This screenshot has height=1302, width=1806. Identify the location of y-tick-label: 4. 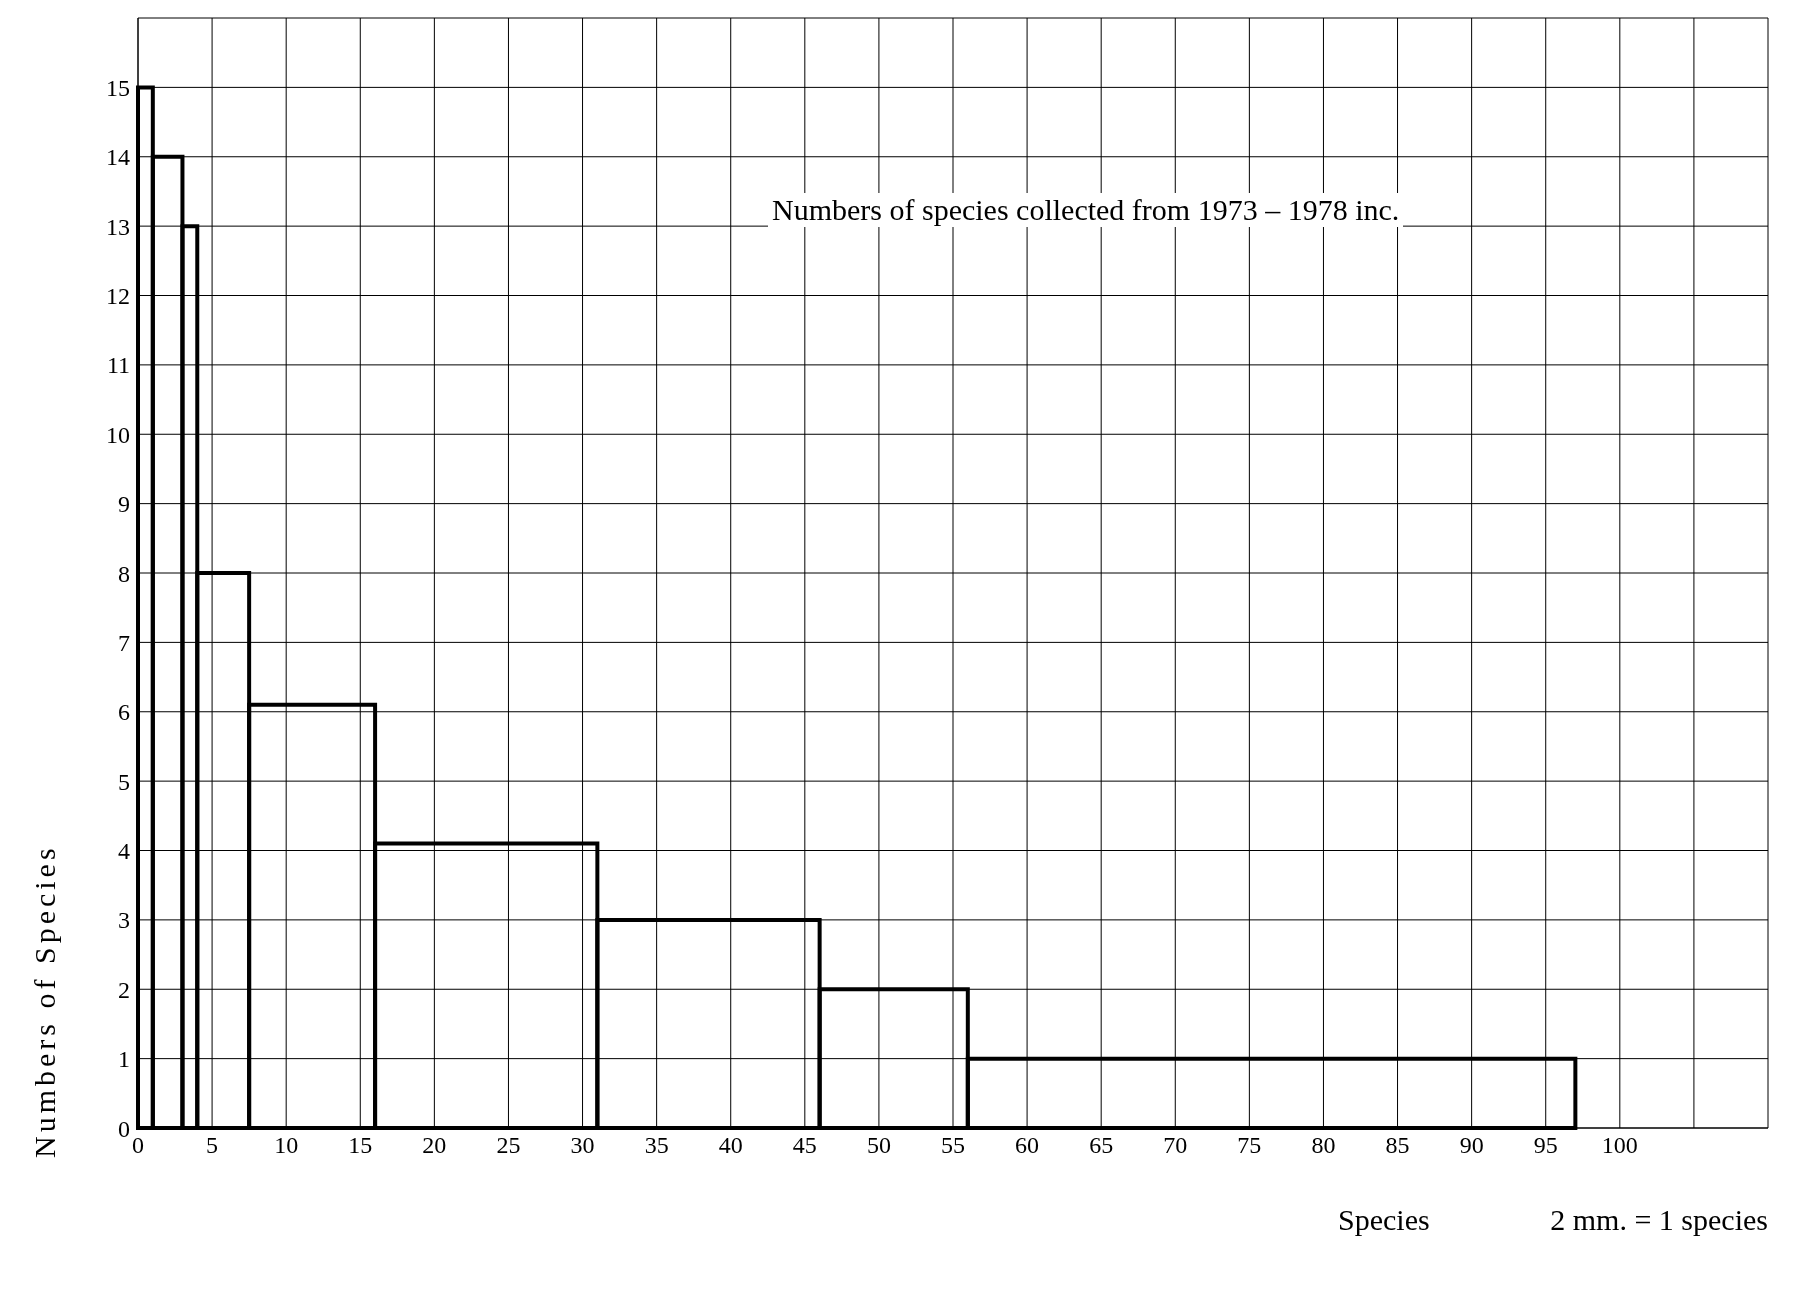
(124, 851).